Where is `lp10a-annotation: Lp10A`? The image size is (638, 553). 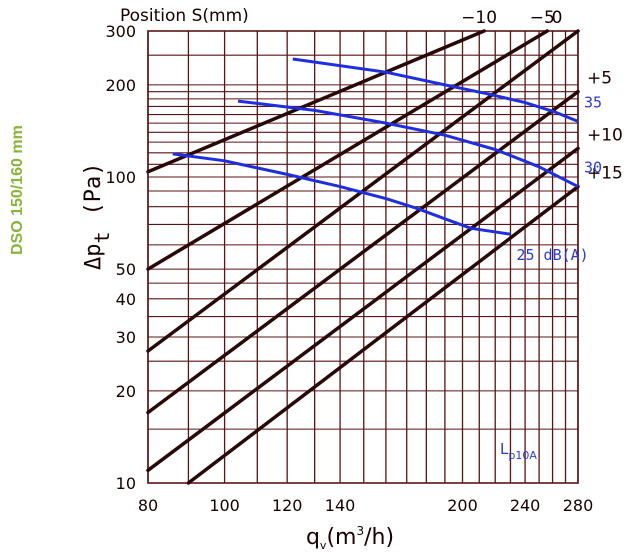 lp10a-annotation: Lp10A is located at coordinates (518, 451).